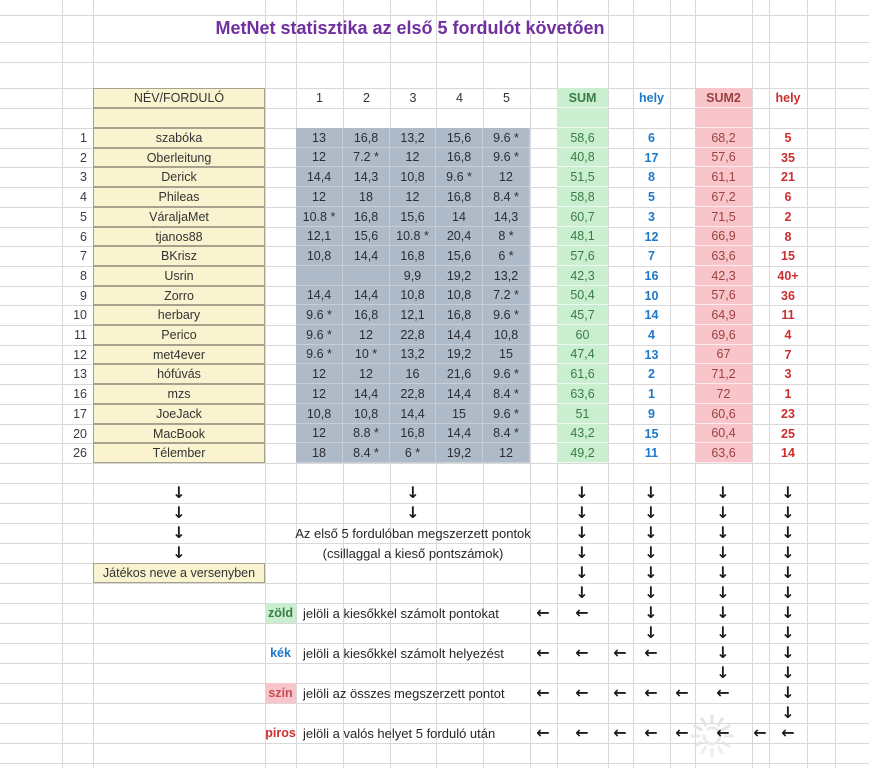 This screenshot has width=869, height=768. Describe the element at coordinates (319, 98) in the screenshot. I see `round-header-1: 1` at that location.